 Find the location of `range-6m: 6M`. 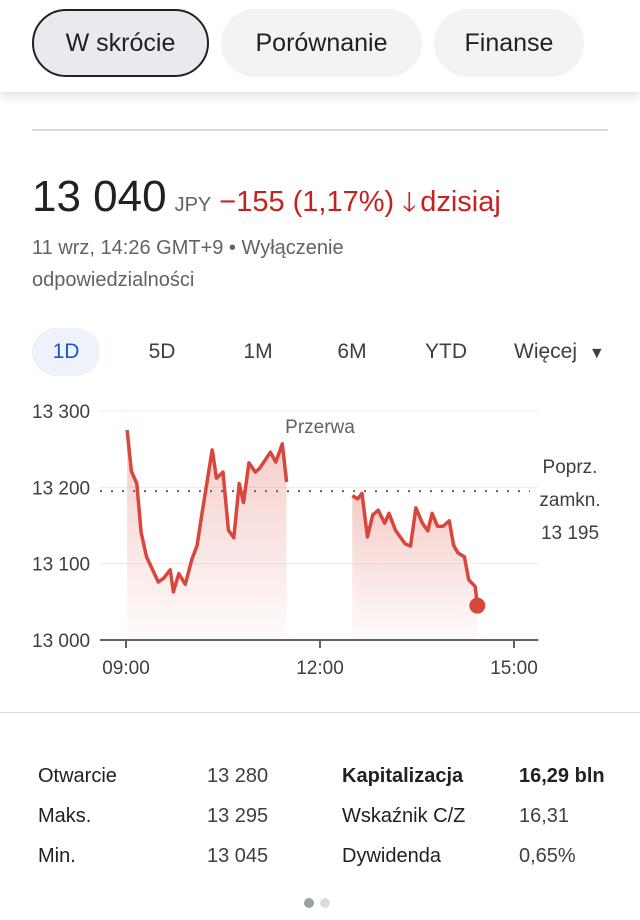

range-6m: 6M is located at coordinates (352, 351).